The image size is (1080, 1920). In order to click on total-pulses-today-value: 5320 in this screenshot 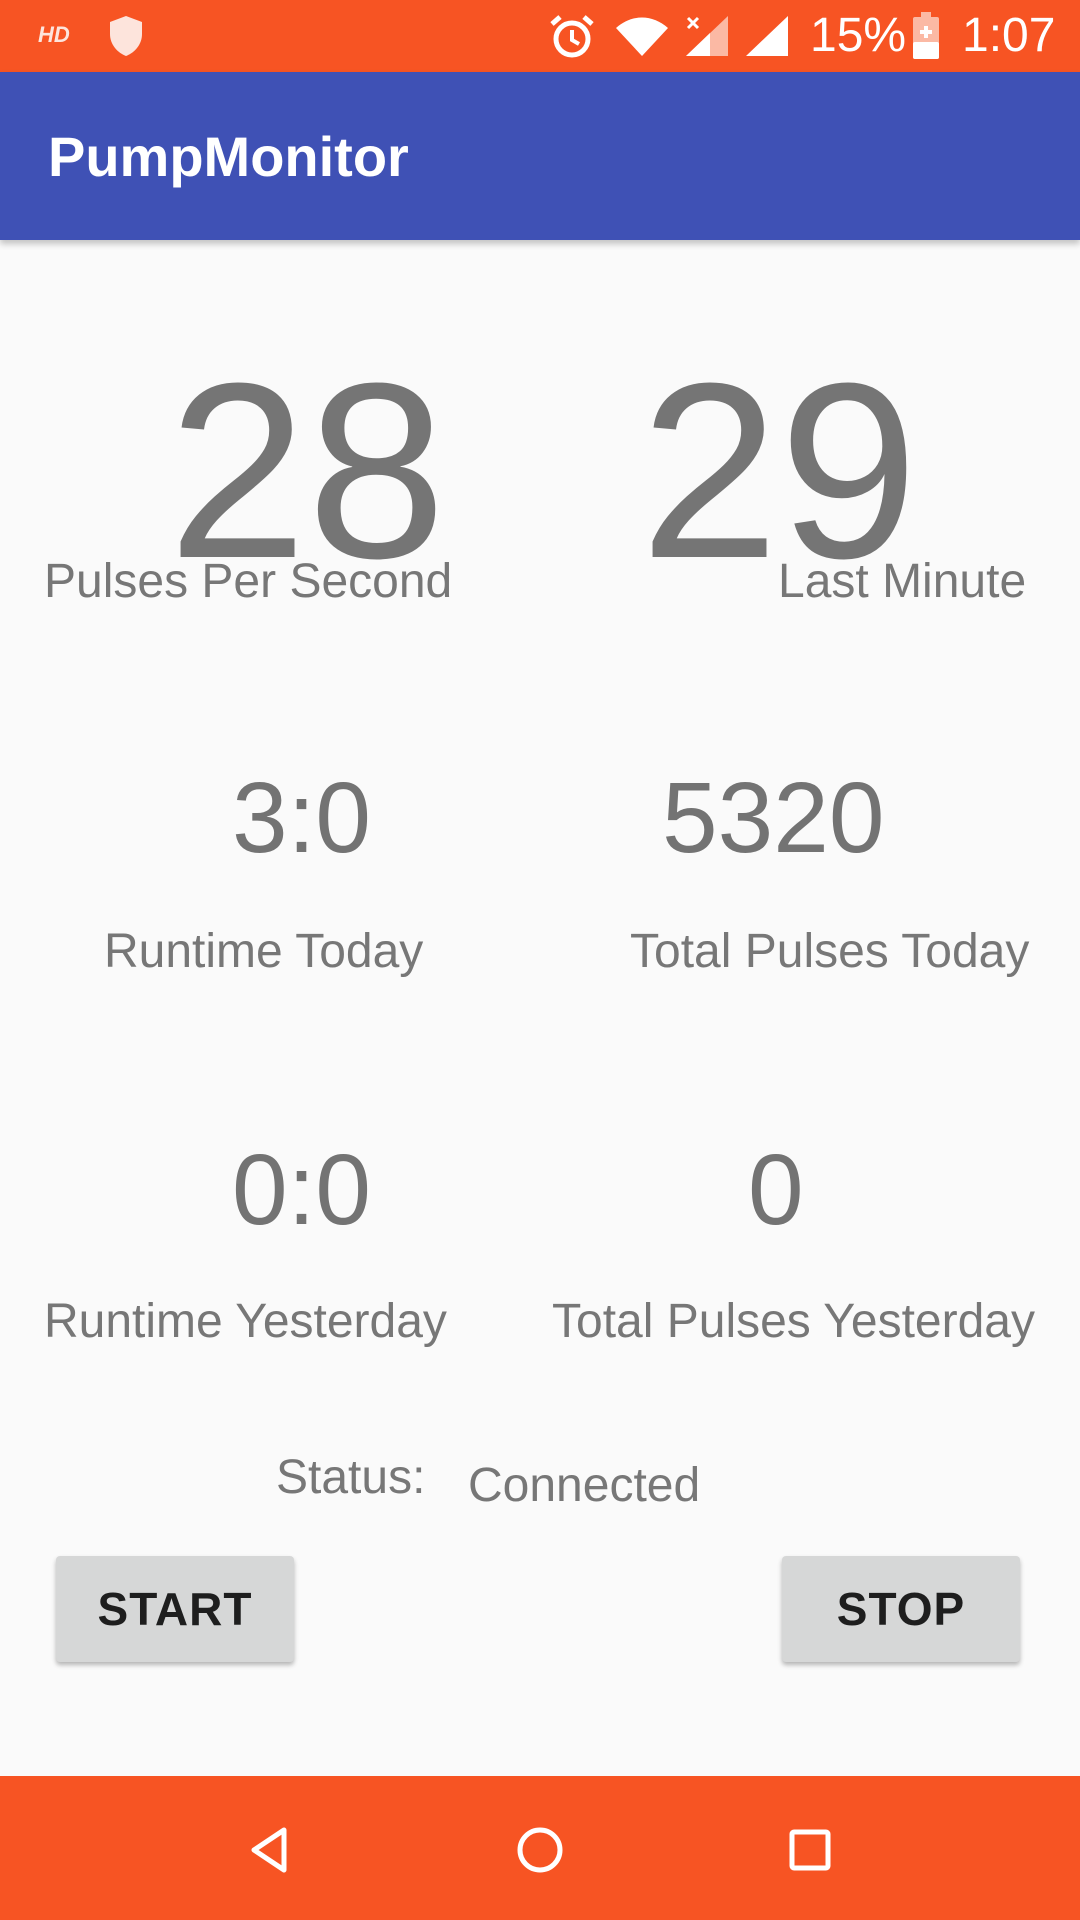, I will do `click(773, 818)`.